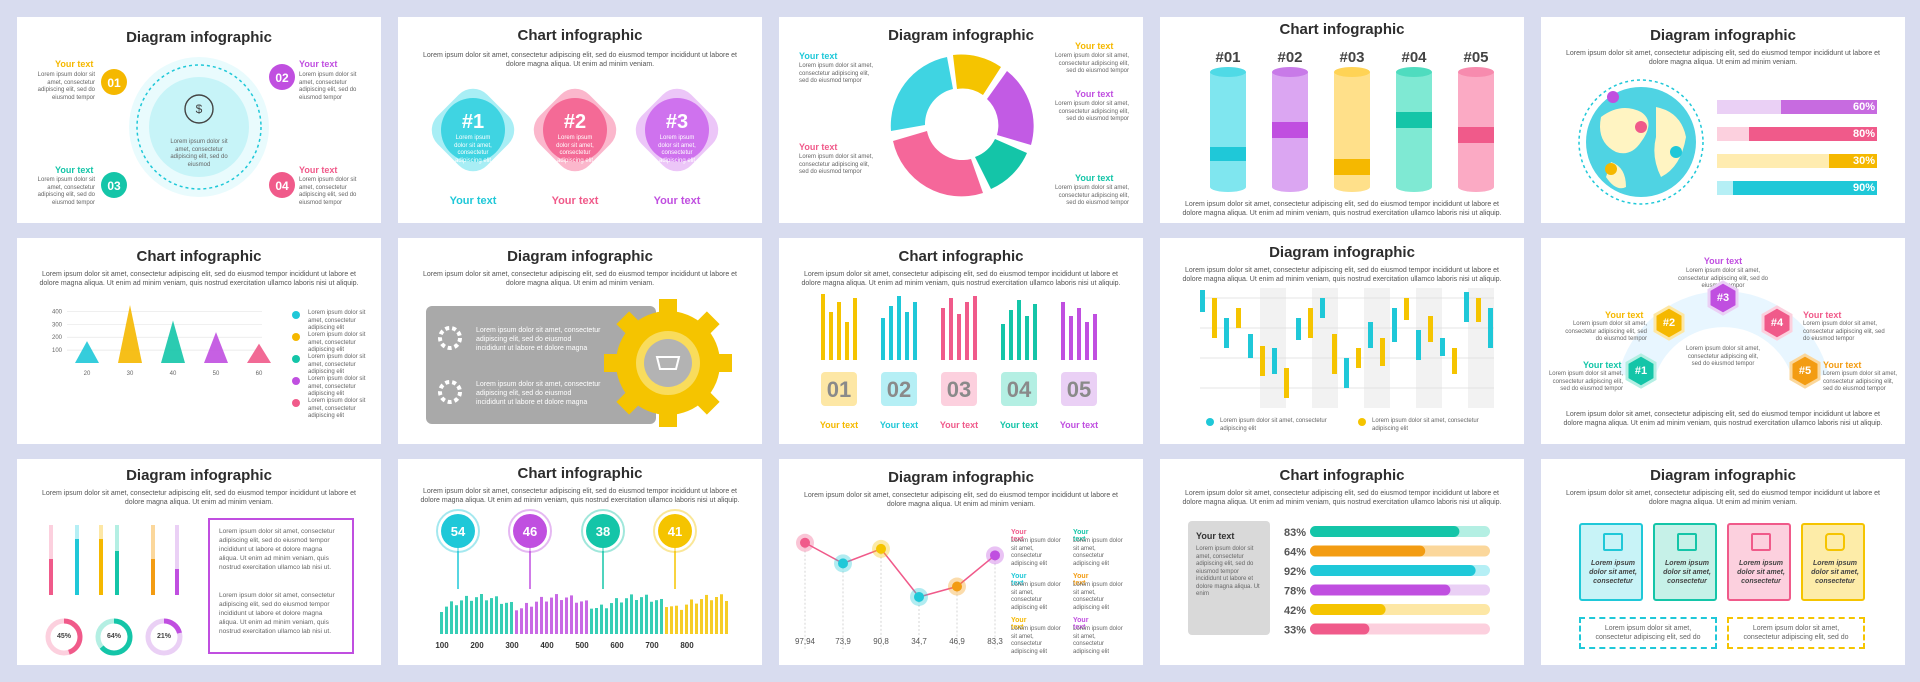 The width and height of the screenshot is (1920, 682). I want to click on xtick-label: 800, so click(687, 645).